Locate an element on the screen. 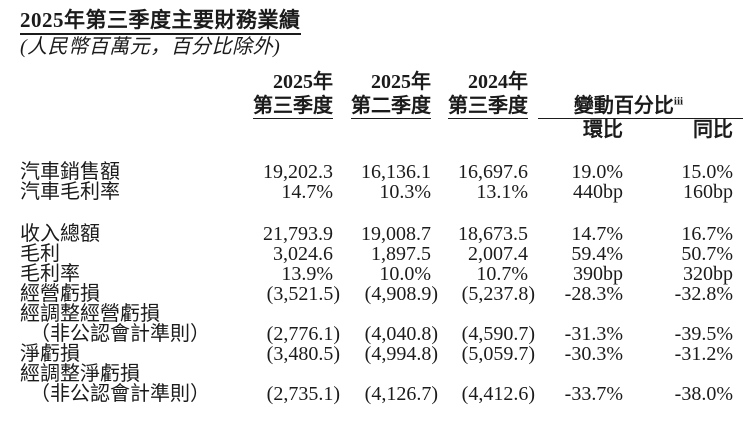 This screenshot has width=750, height=421. cell-q3-2024: 13.1% is located at coordinates (502, 192).